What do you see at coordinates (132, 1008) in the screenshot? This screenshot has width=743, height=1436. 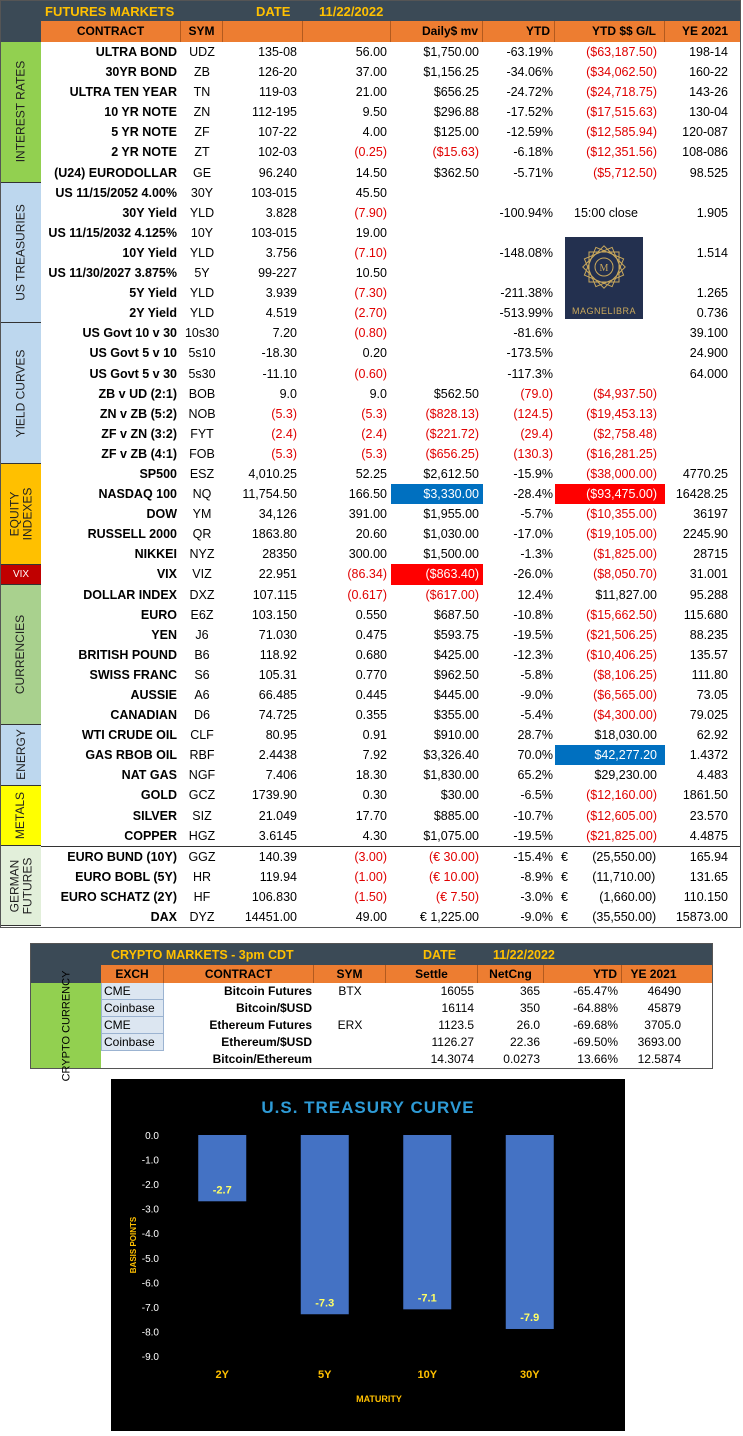 I see `crypto-cell-exch: Coinbase` at bounding box center [132, 1008].